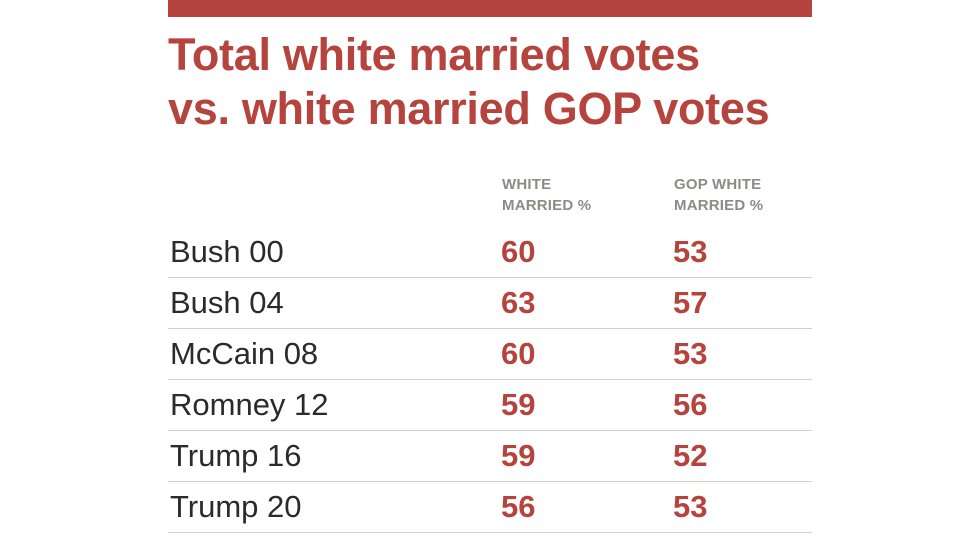 The width and height of the screenshot is (980, 553). What do you see at coordinates (518, 506) in the screenshot?
I see `white-married-value: 56` at bounding box center [518, 506].